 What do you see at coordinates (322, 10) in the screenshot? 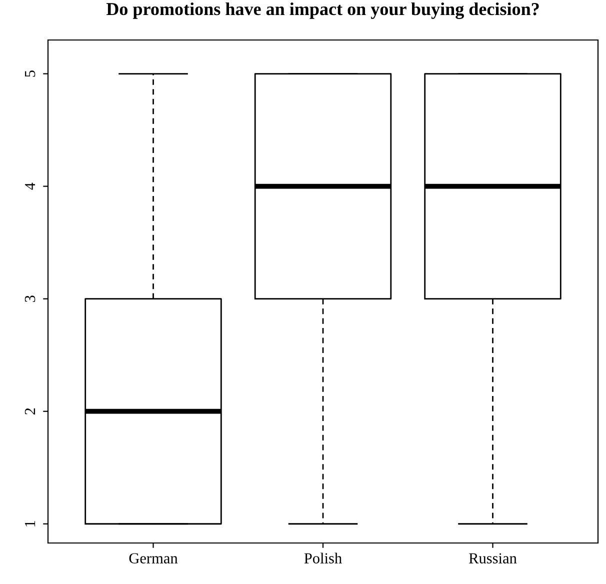
I see `chart-title: Do promotions have an impact on your buying decision?` at bounding box center [322, 10].